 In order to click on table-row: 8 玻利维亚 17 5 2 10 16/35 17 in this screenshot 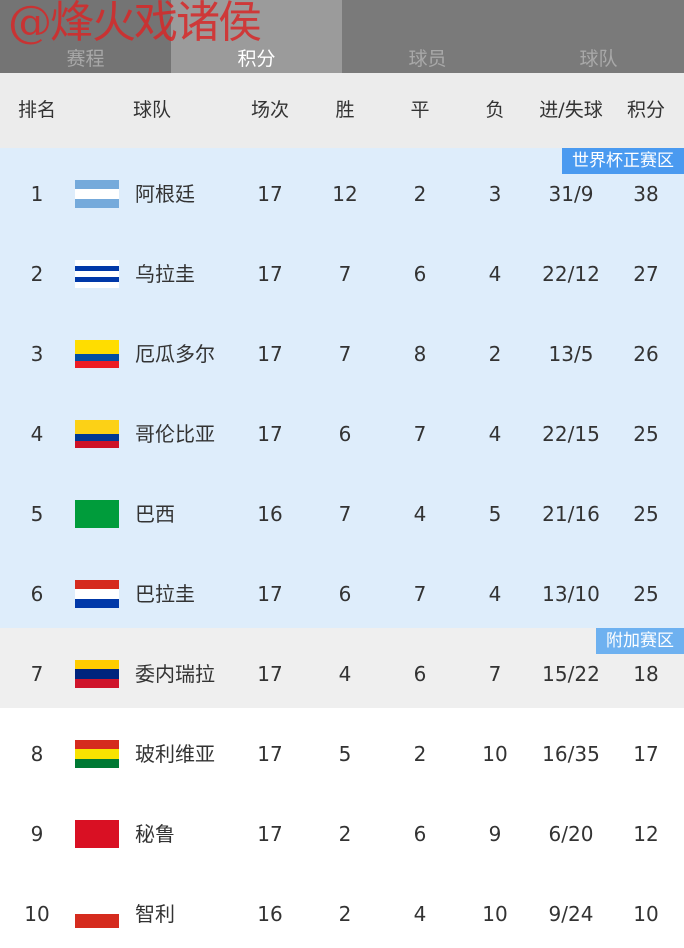, I will do `click(342, 748)`.